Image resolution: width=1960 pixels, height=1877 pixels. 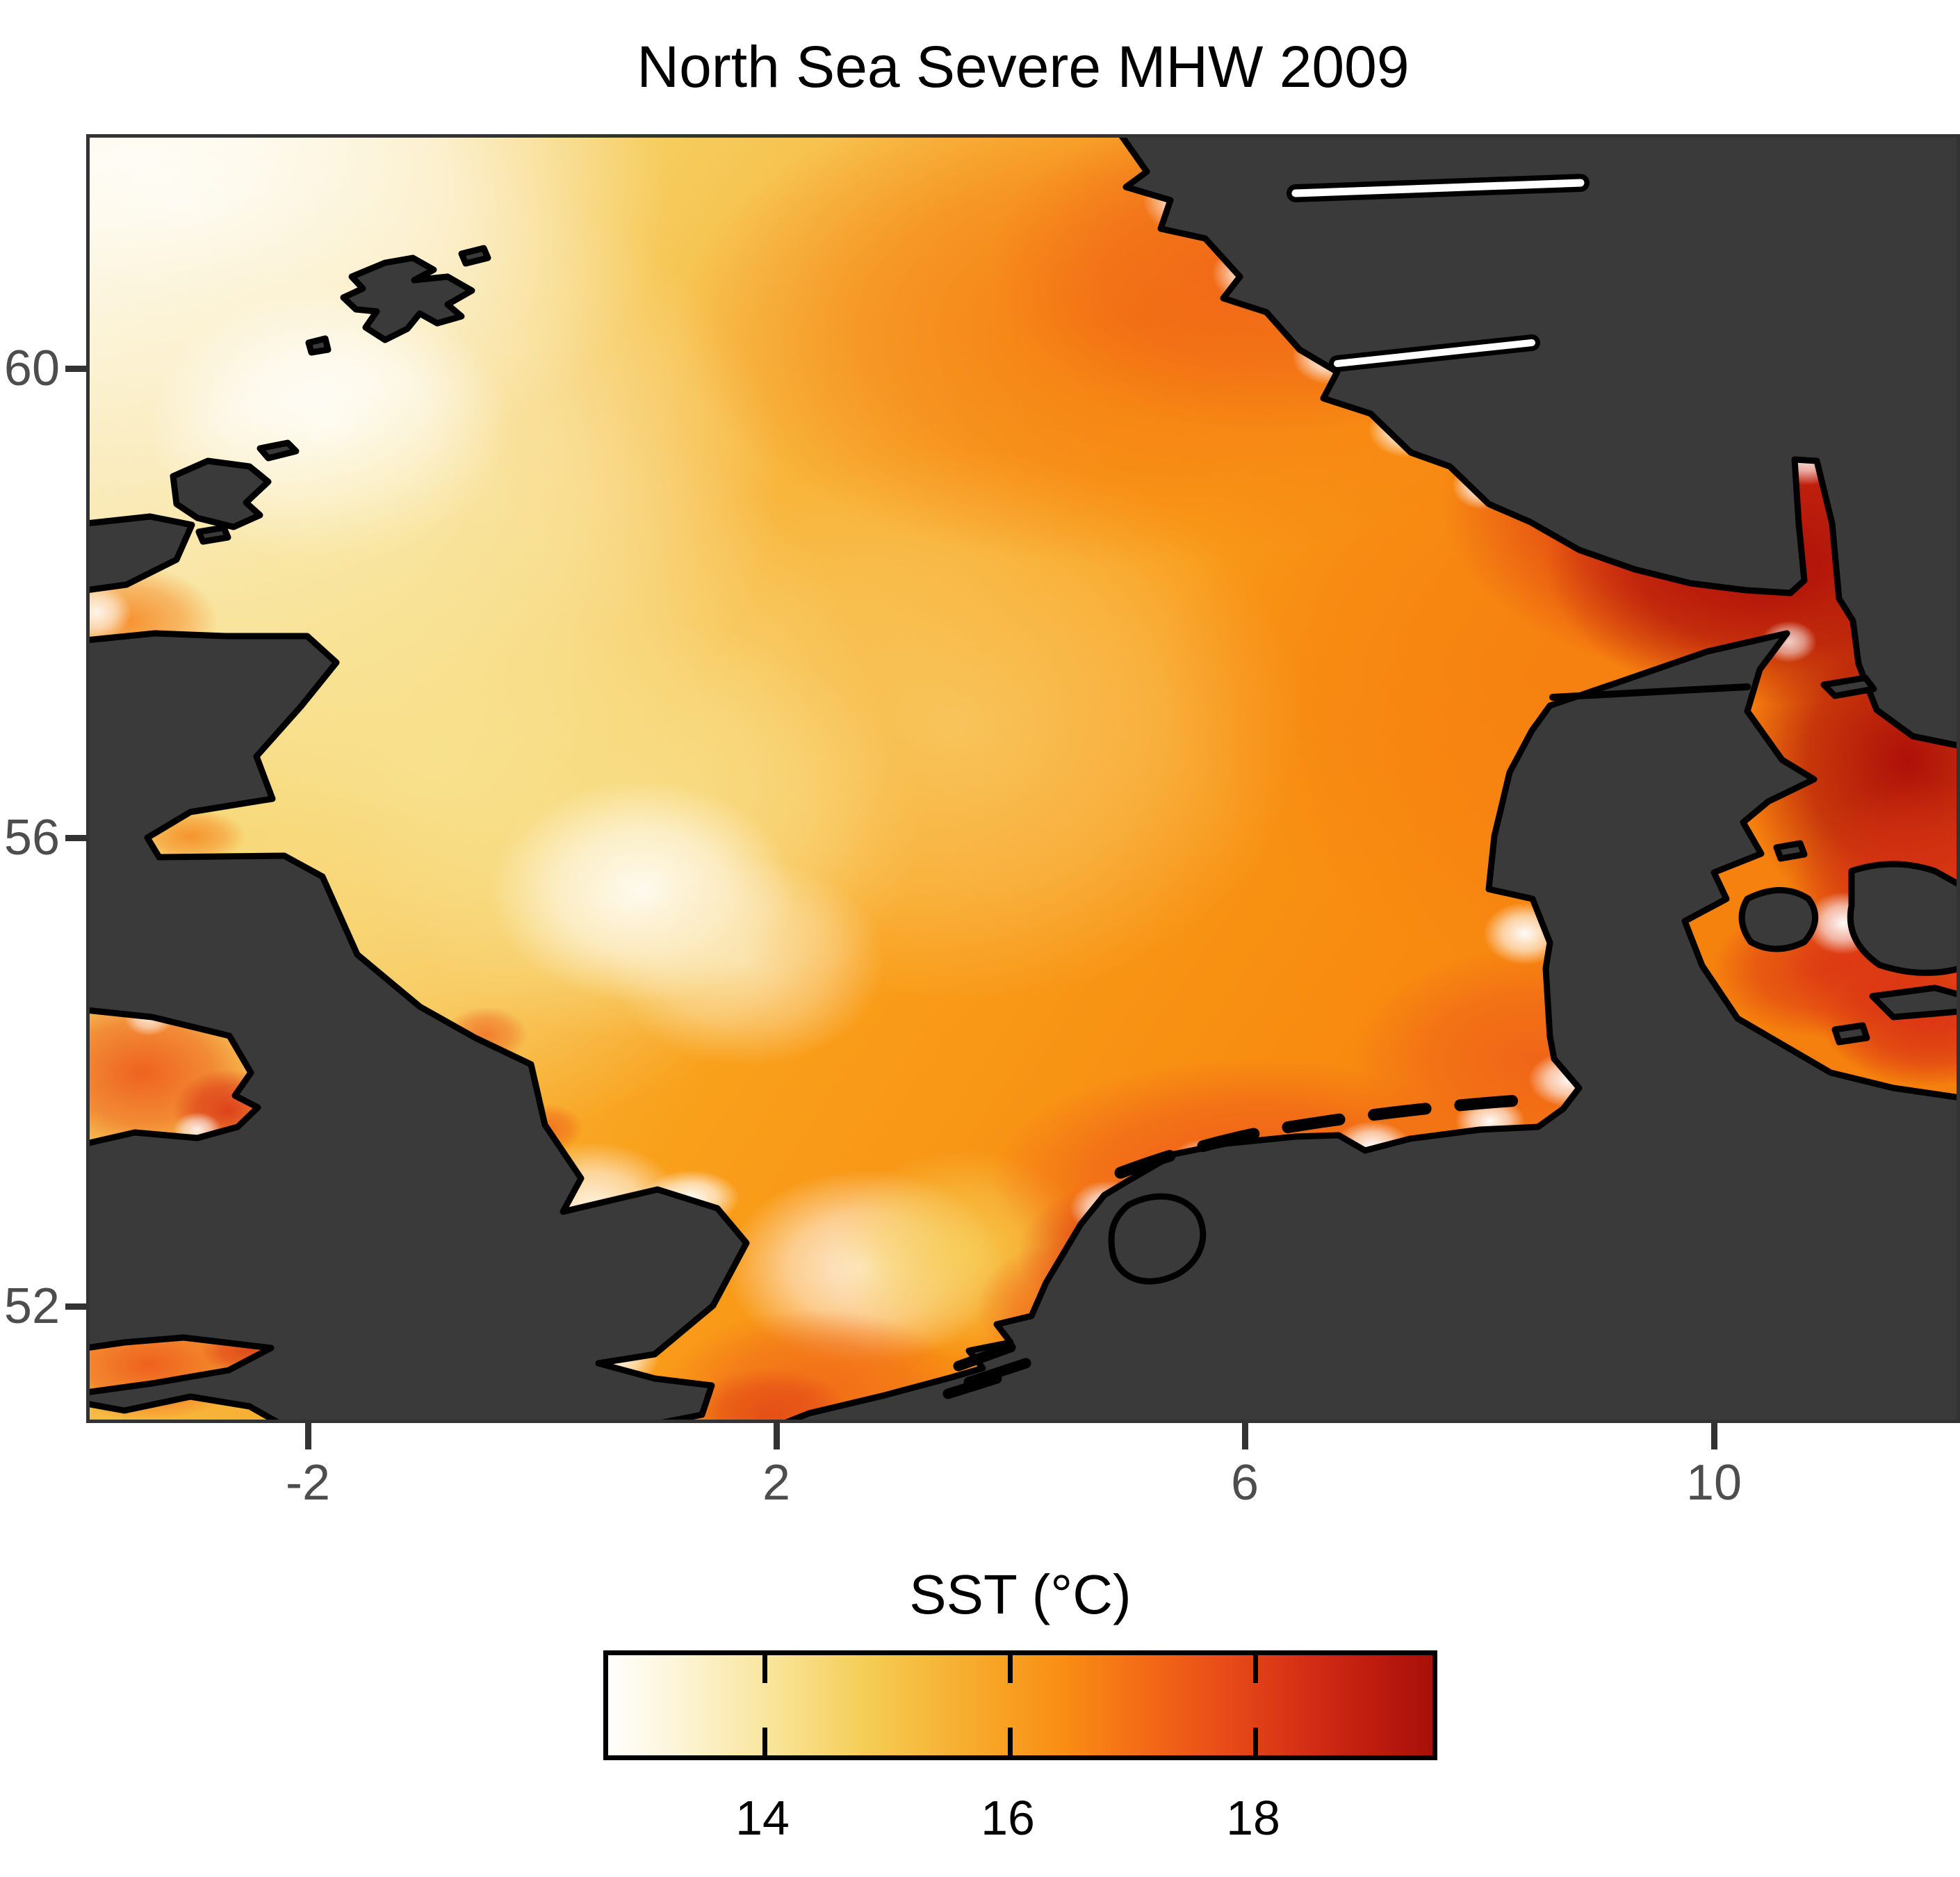 What do you see at coordinates (1023, 66) in the screenshot?
I see `chart-title: North Sea Severe MHW 2009` at bounding box center [1023, 66].